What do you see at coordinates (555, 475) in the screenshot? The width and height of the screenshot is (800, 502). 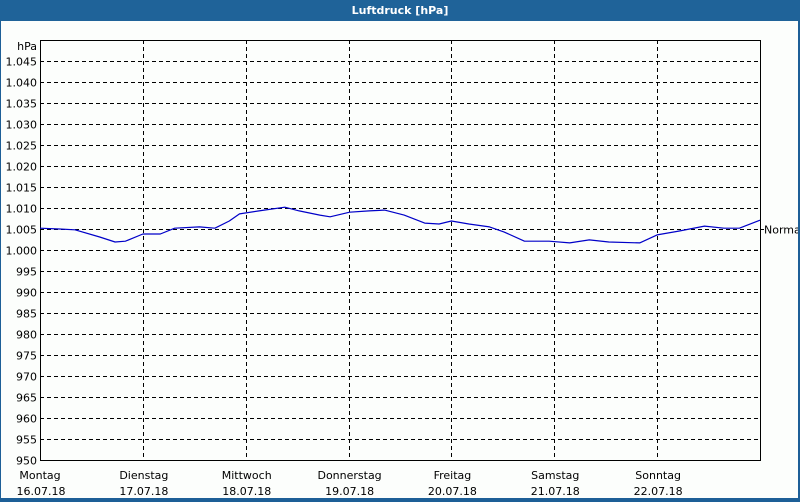 I see `x-tick-day-label: Samstag` at bounding box center [555, 475].